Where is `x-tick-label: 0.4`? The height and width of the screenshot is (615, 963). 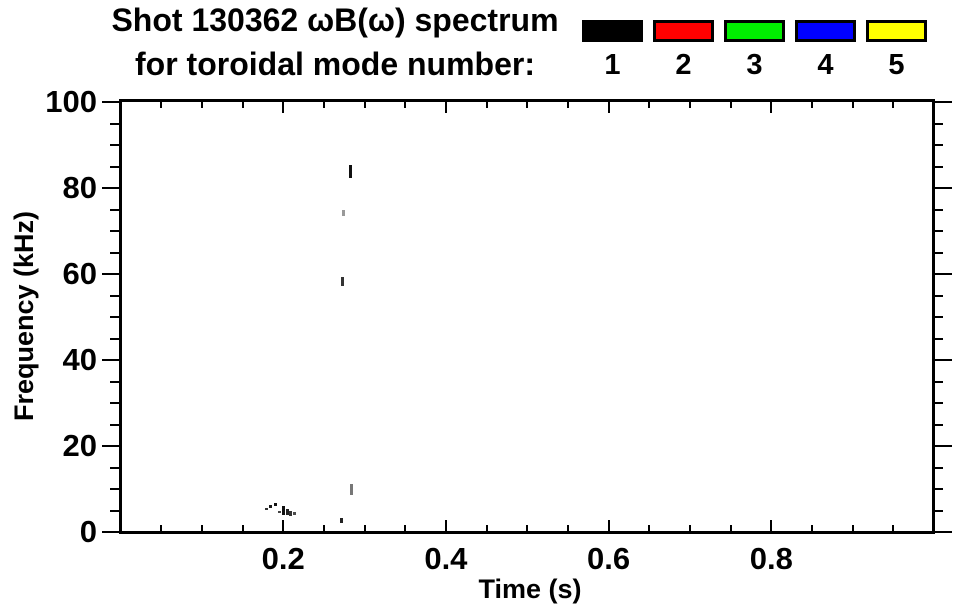 x-tick-label: 0.4 is located at coordinates (446, 558).